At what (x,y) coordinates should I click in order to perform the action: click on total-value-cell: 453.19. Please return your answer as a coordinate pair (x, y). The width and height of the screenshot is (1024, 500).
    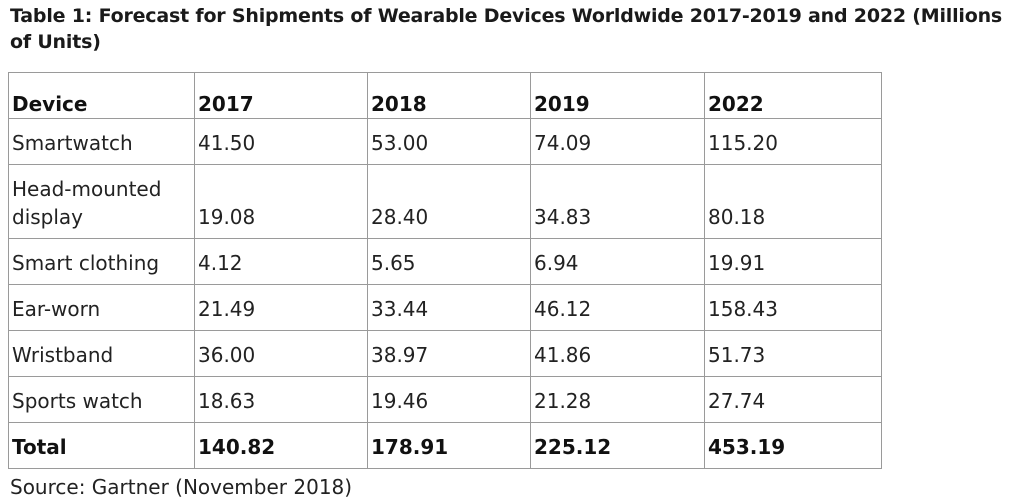
    Looking at the image, I should click on (793, 445).